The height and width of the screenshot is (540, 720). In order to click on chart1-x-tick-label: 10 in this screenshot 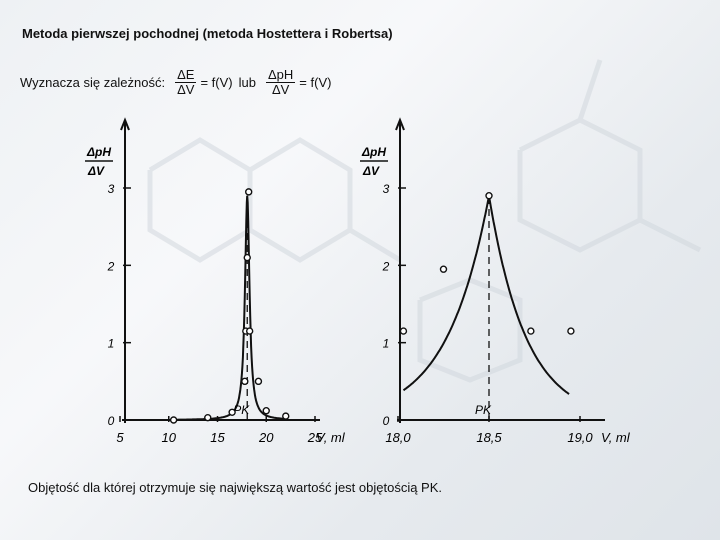, I will do `click(169, 437)`.